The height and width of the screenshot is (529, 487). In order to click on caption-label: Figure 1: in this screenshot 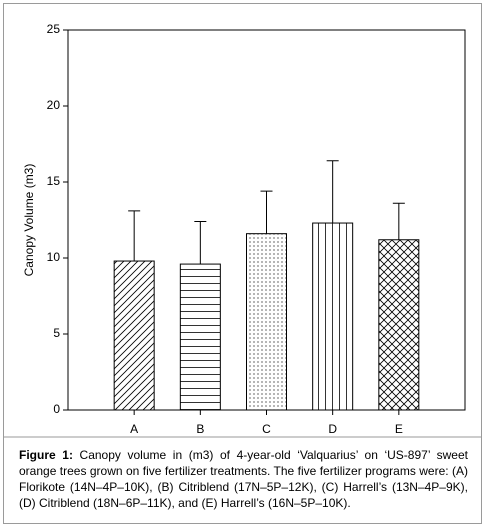, I will do `click(46, 455)`.